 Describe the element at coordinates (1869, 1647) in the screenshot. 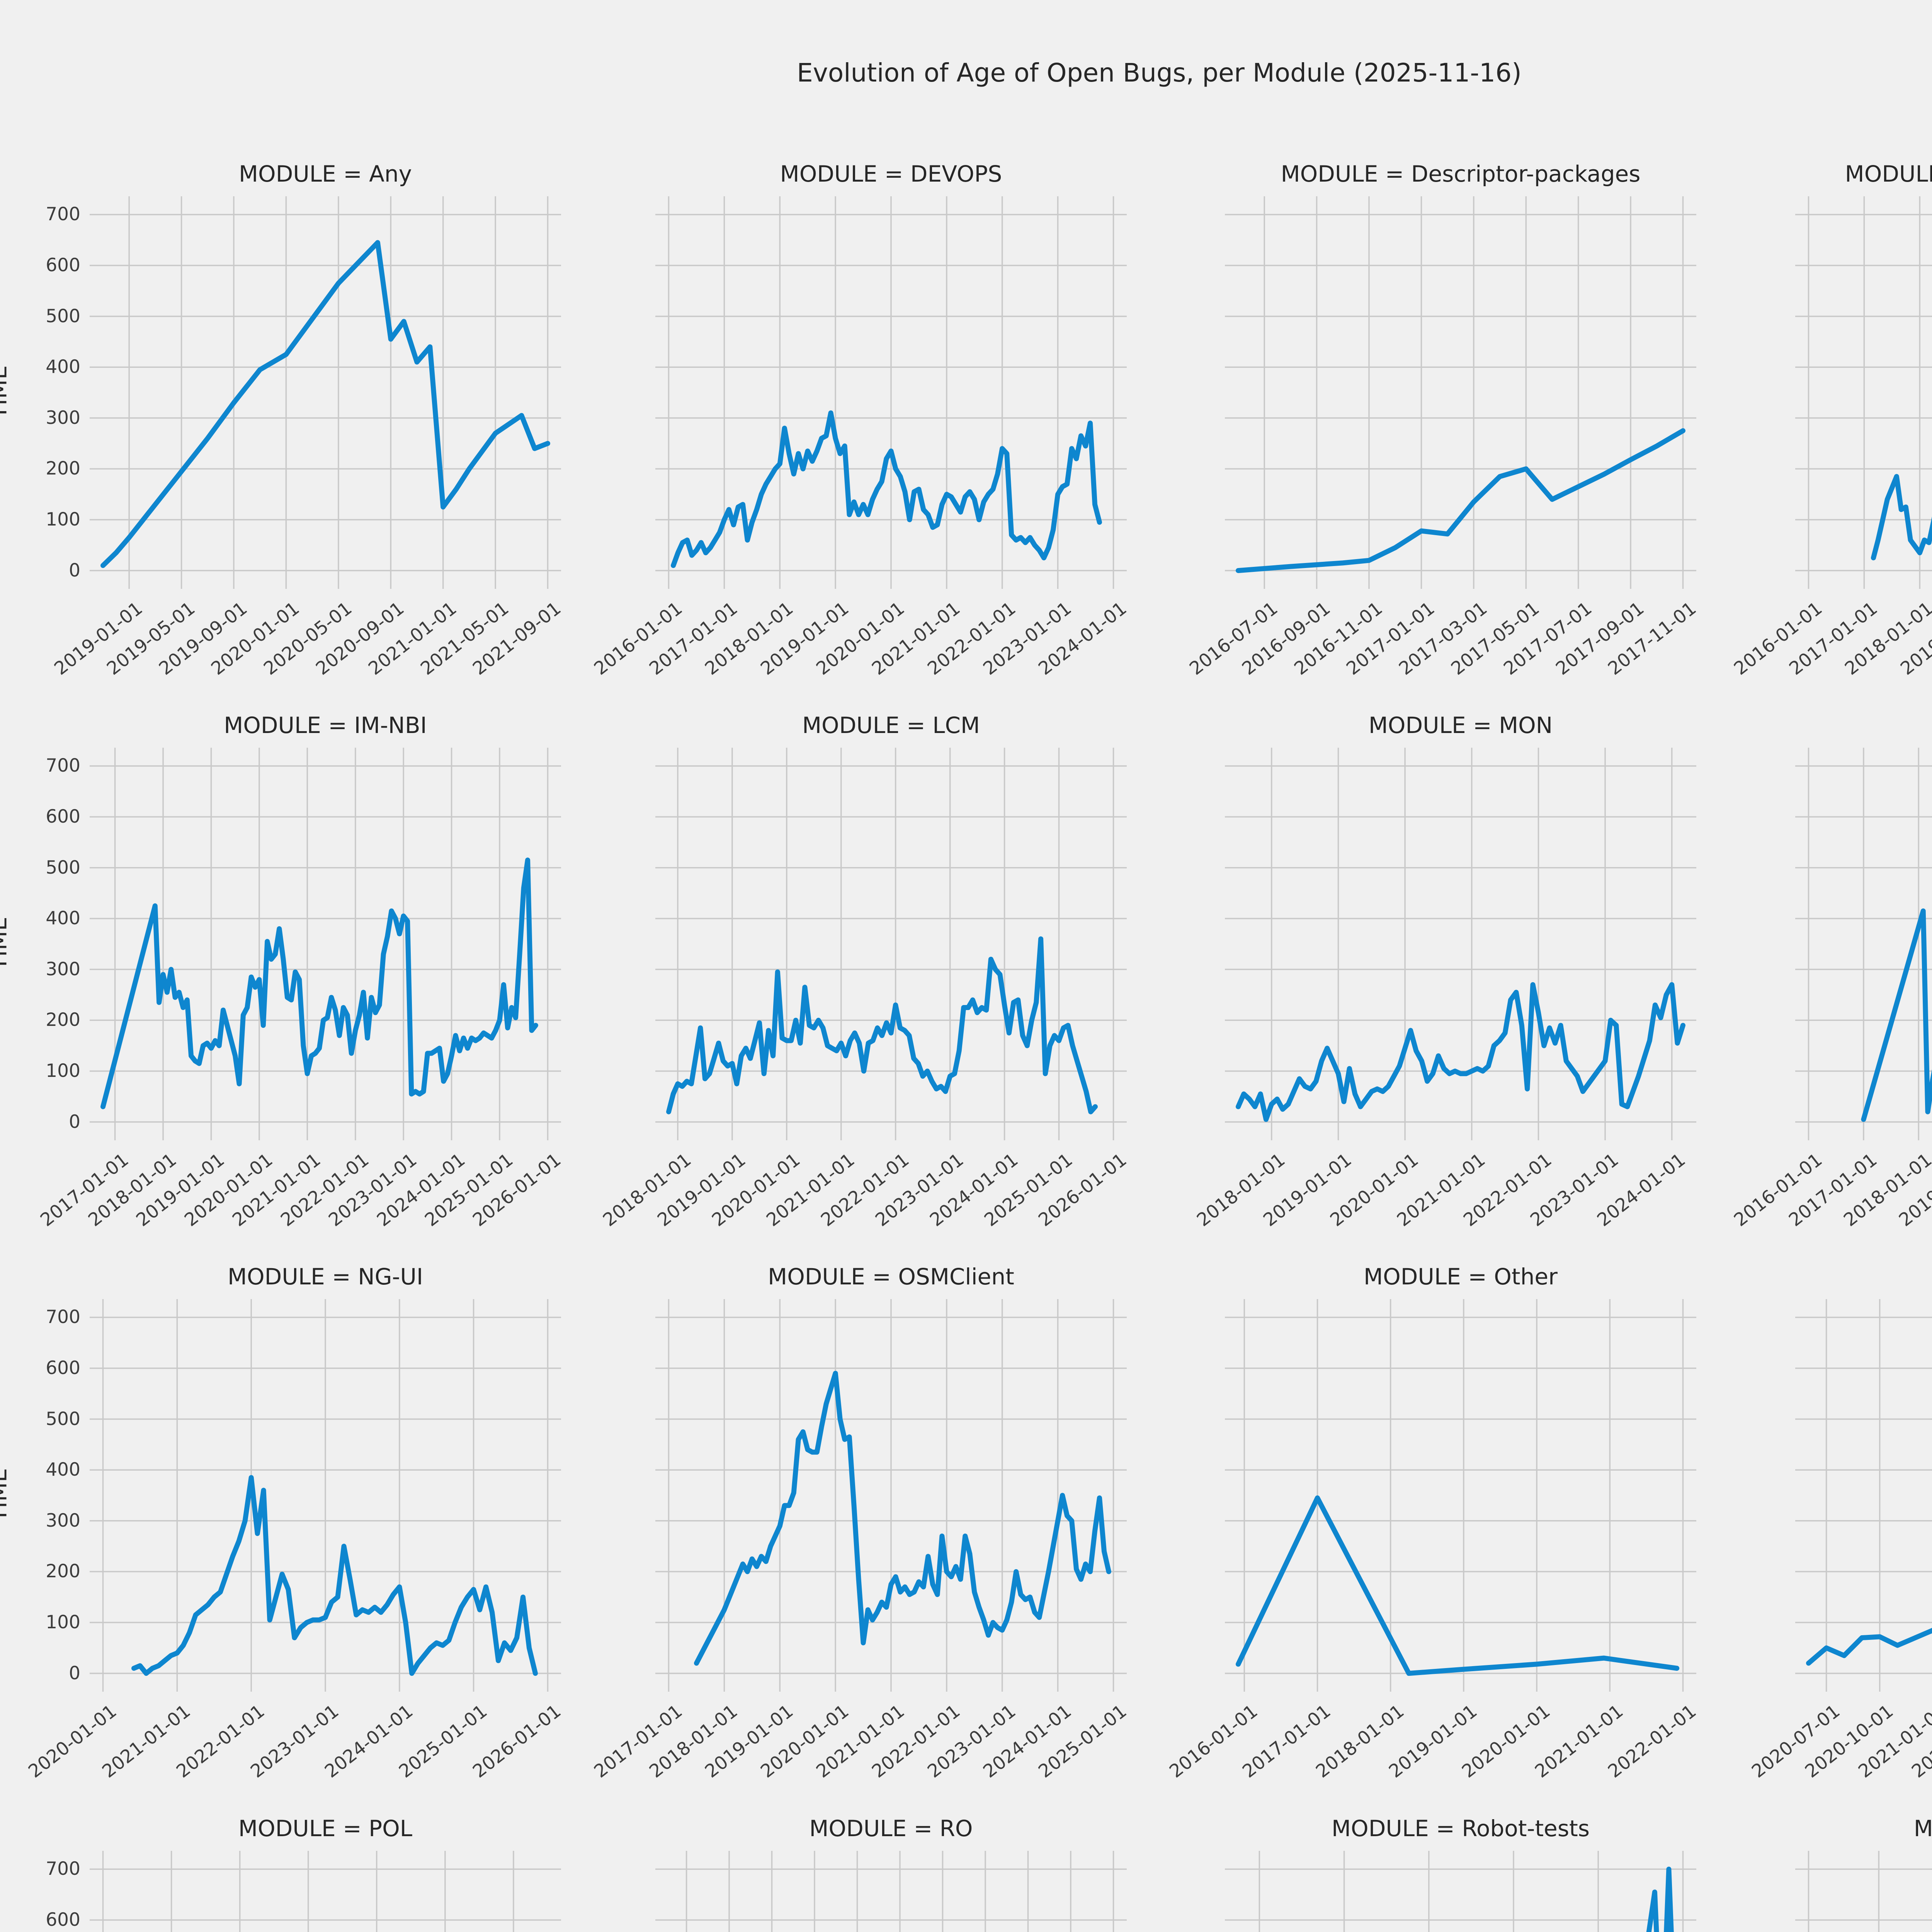

I see `series-line-pla` at that location.